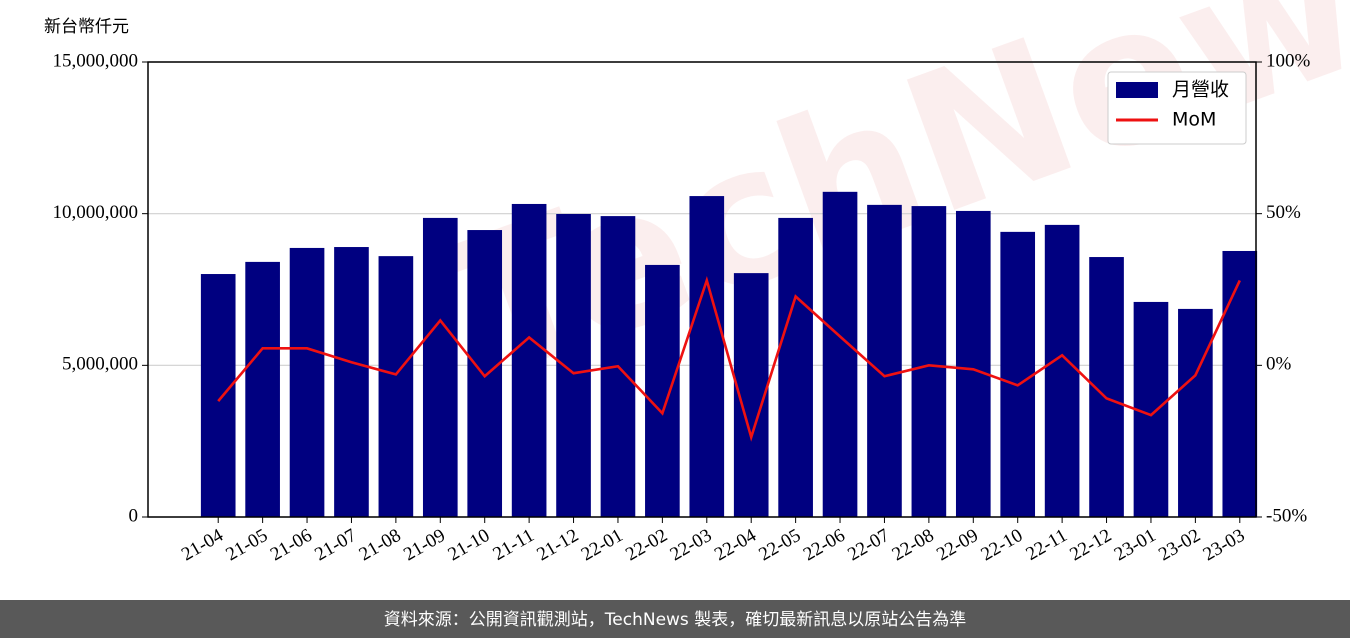  I want to click on y2-tick-label: 50%, so click(1283, 212).